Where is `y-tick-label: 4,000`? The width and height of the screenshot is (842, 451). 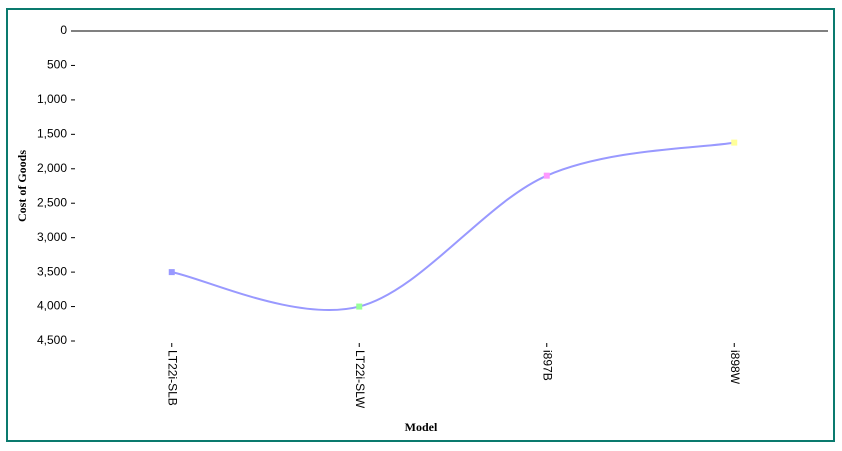
y-tick-label: 4,000 is located at coordinates (52, 306).